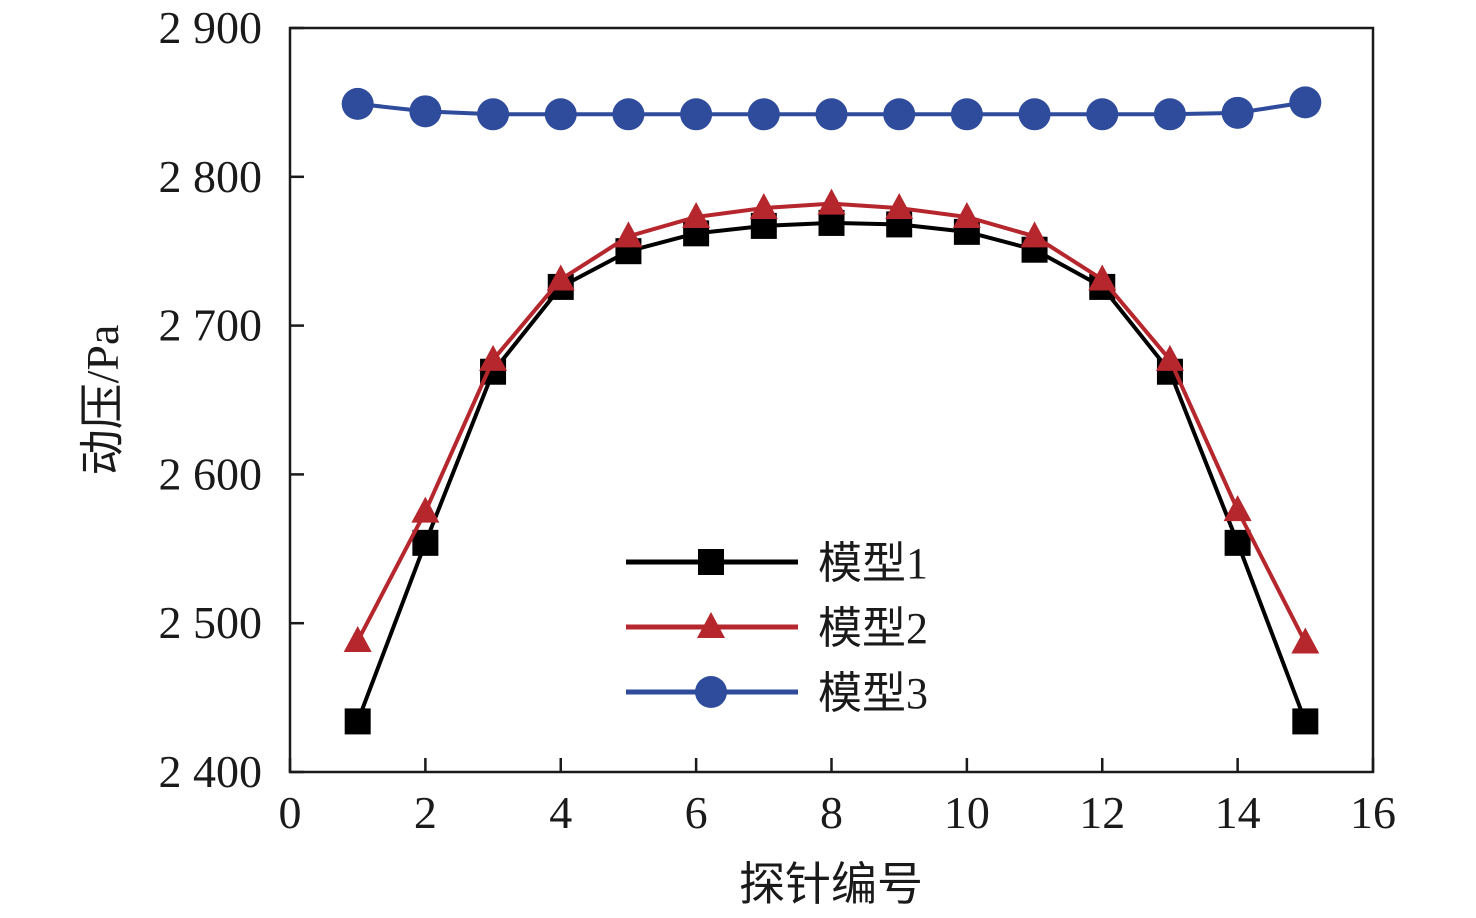 This screenshot has height=918, width=1476. I want to click on y-axis: 2 400 2 500 2 600 2 700 2 800 2 900, so click(231, 399).